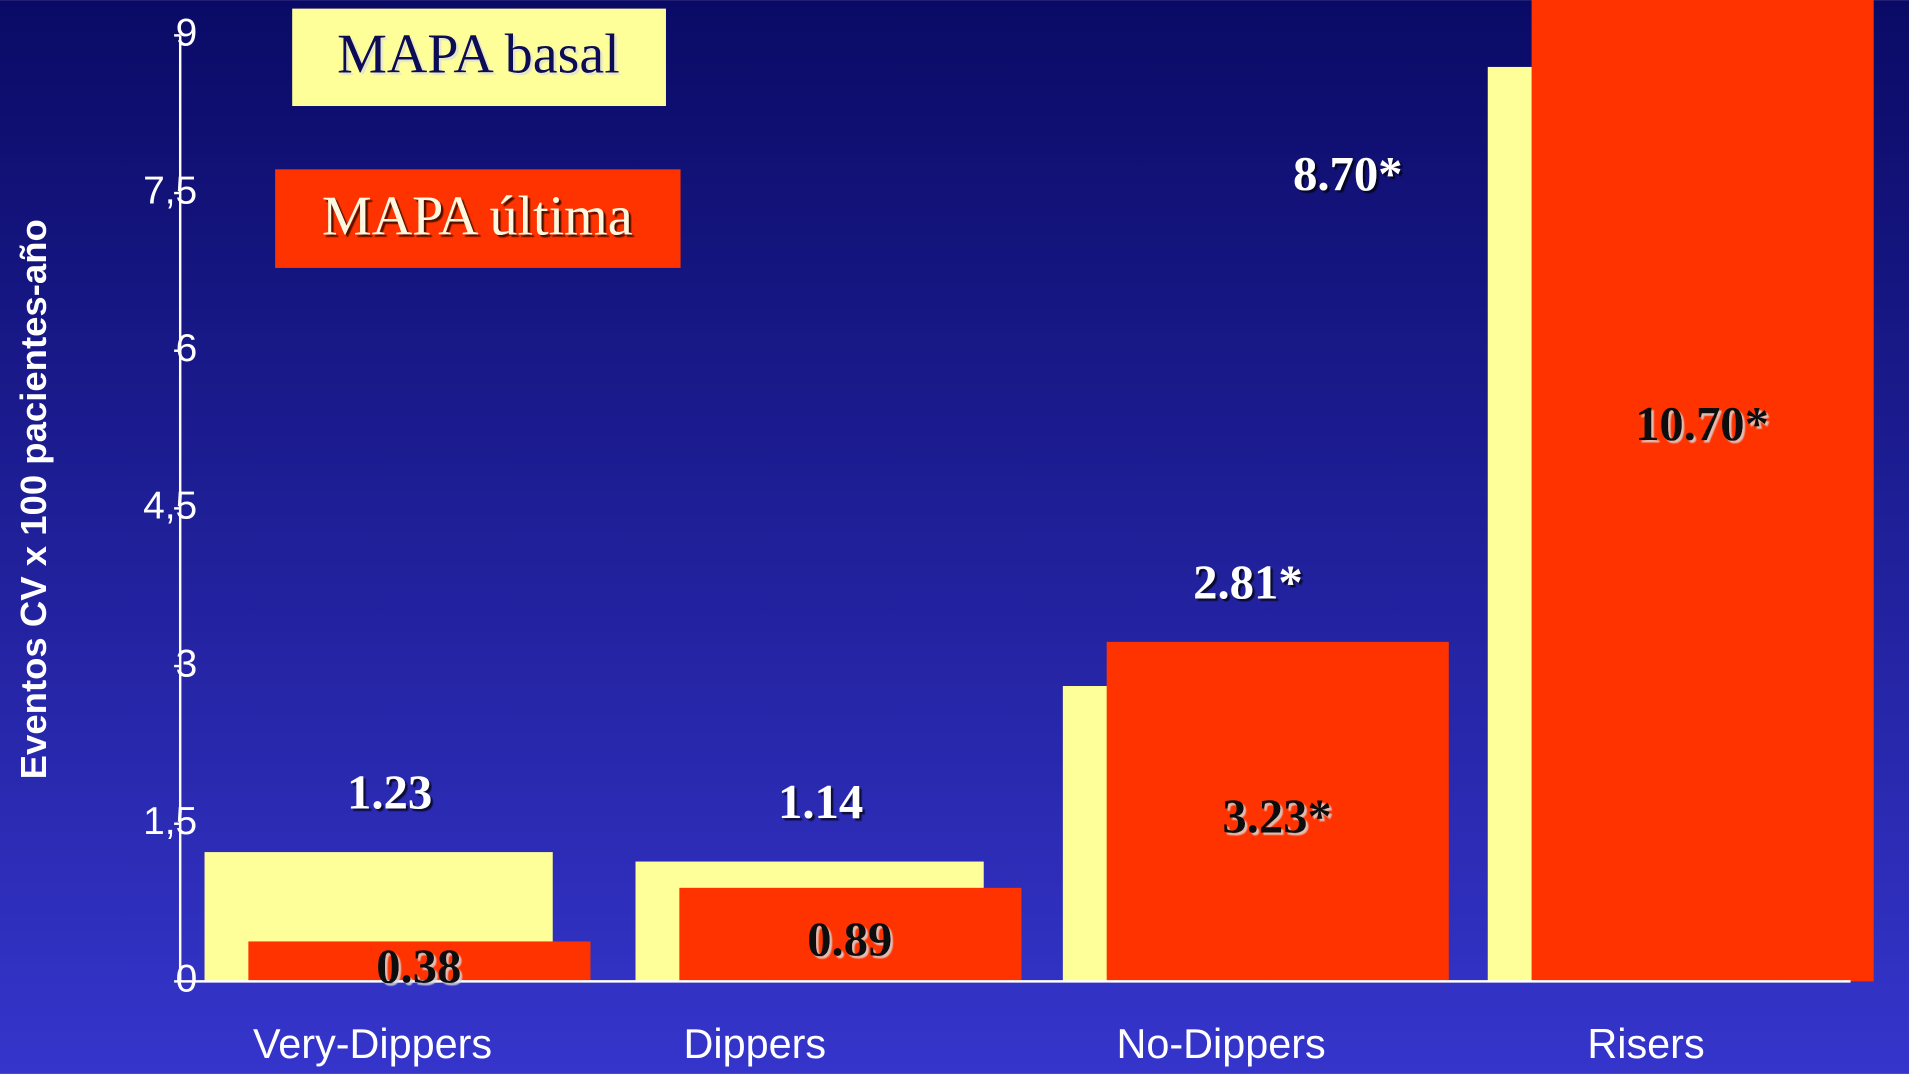  Describe the element at coordinates (1348, 174) in the screenshot. I see `value-label: 8.70*` at that location.